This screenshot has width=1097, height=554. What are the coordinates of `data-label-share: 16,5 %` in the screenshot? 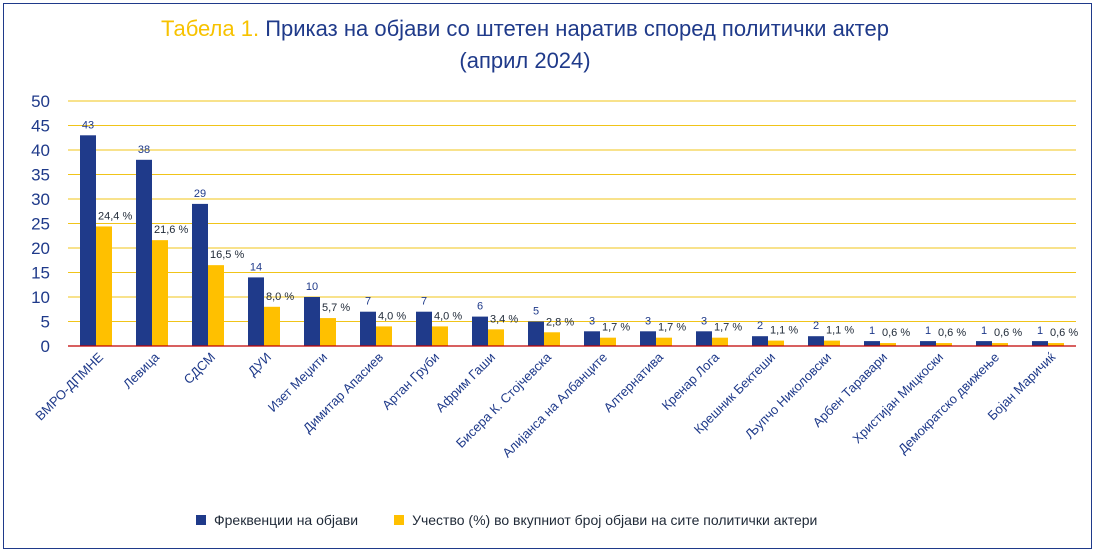 It's located at (227, 255).